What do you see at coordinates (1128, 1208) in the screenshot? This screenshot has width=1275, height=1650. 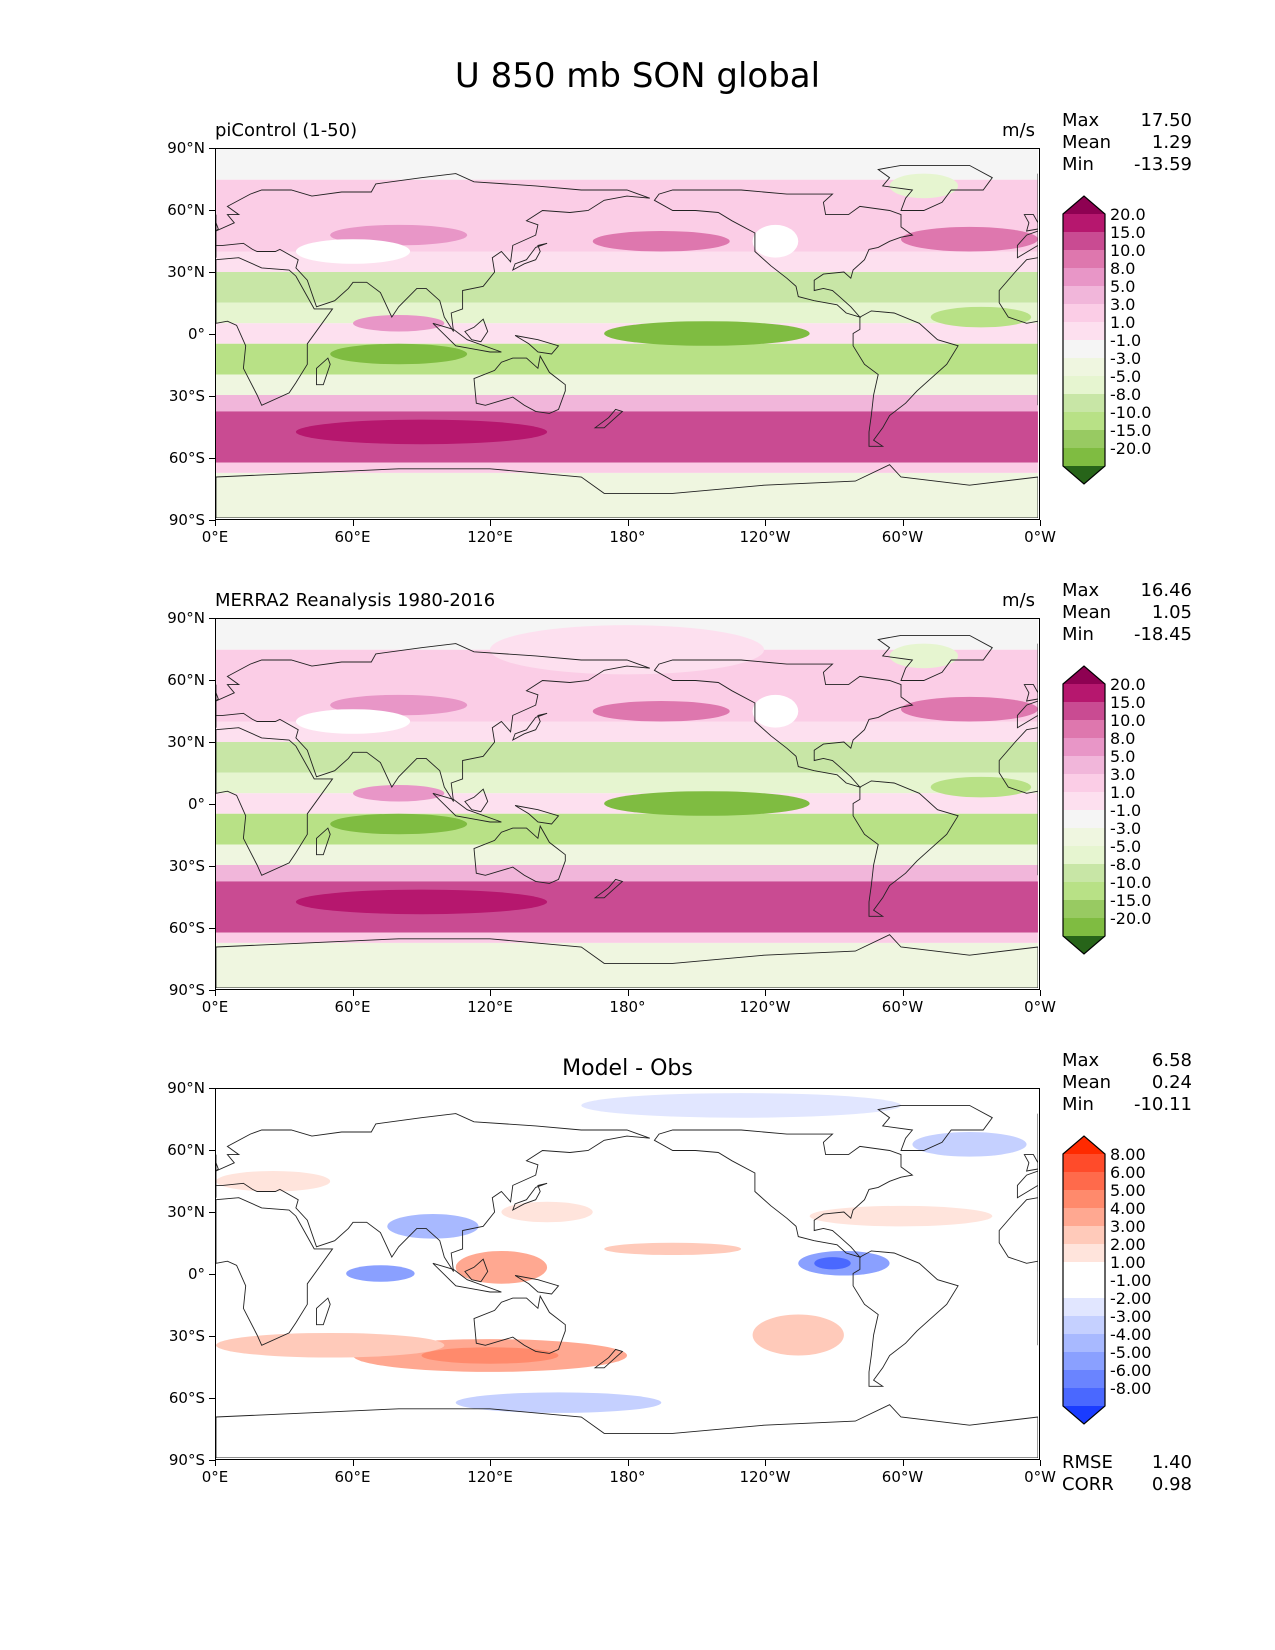 I see `colorbar-tick-label: 4.00` at bounding box center [1128, 1208].